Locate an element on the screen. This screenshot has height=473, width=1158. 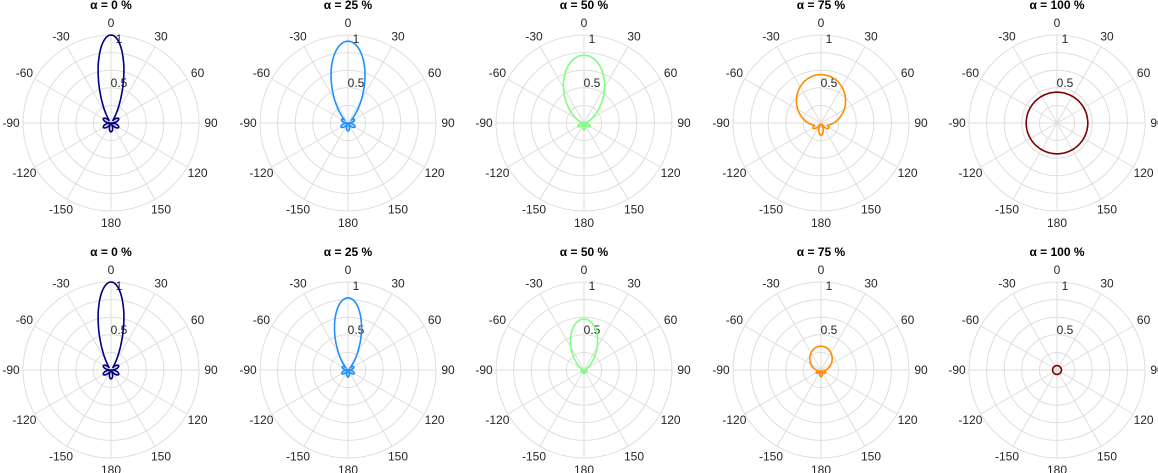
subplot-title: α = 100 % is located at coordinates (1056, 6).